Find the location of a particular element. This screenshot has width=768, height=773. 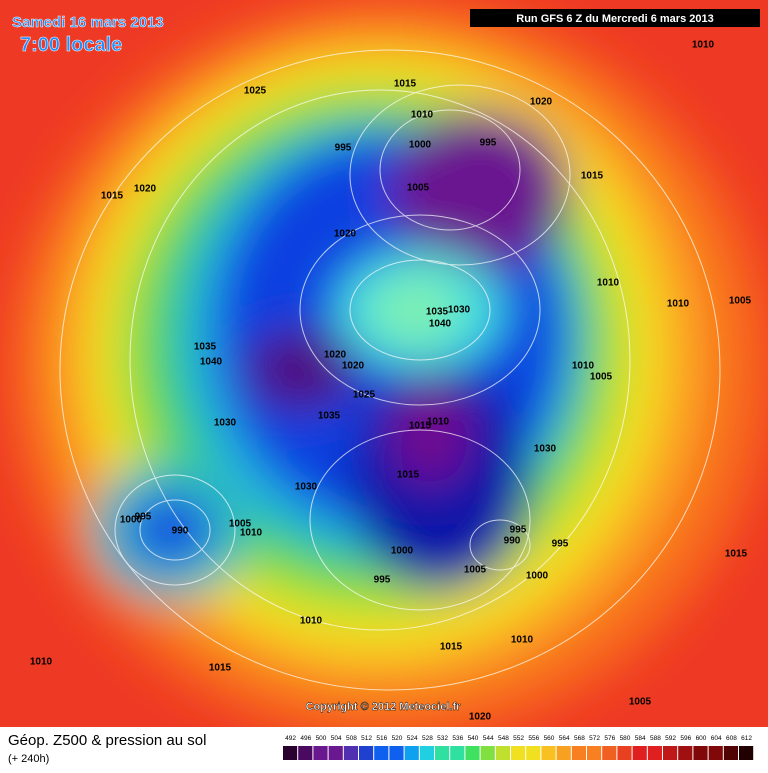

colorbar-label: 572 is located at coordinates (594, 738).